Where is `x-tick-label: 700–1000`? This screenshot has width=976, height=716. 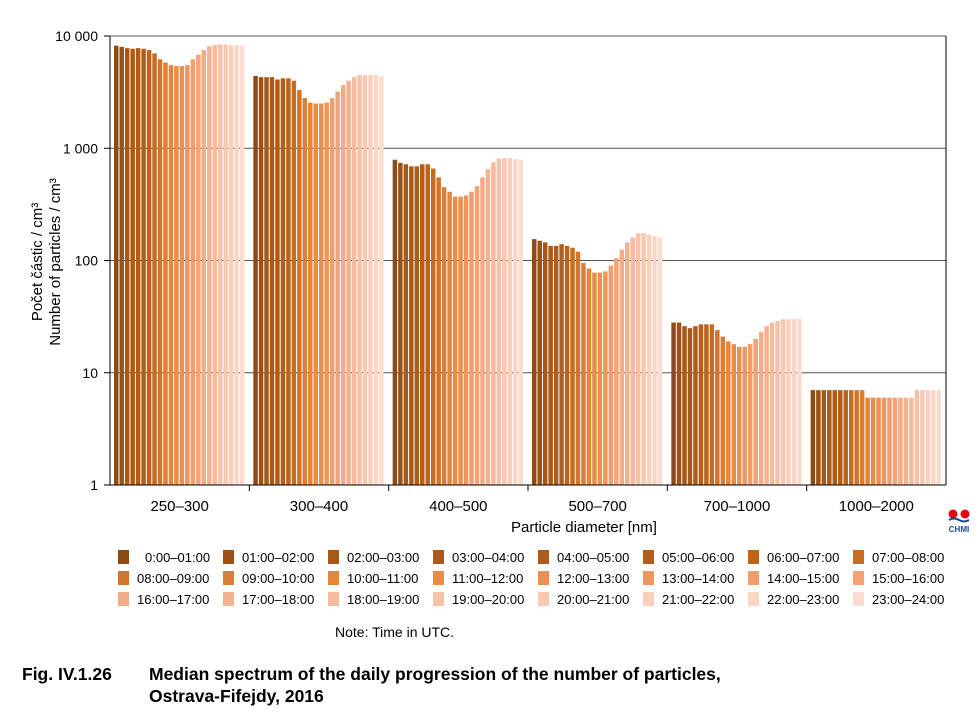
x-tick-label: 700–1000 is located at coordinates (737, 506).